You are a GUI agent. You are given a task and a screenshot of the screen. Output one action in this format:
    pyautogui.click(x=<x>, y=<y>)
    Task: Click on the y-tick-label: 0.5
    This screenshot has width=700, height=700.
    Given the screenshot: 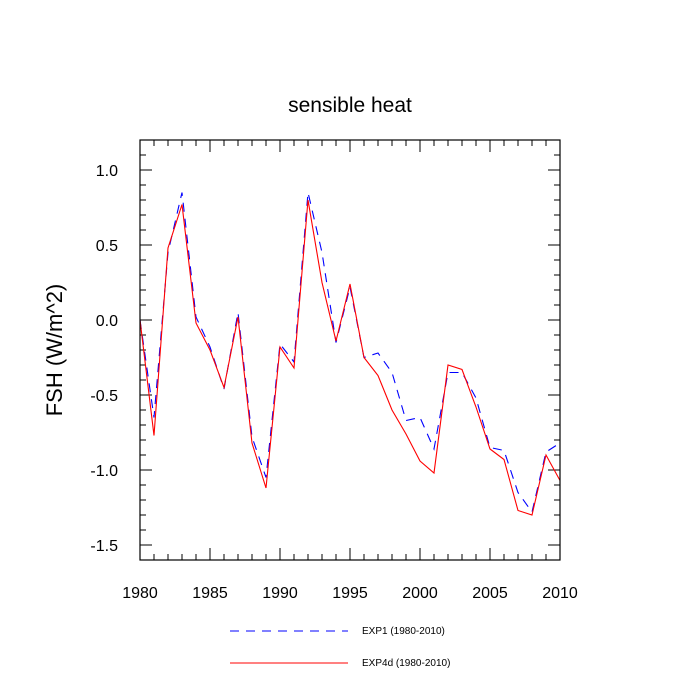 What is the action you would take?
    pyautogui.click(x=107, y=246)
    